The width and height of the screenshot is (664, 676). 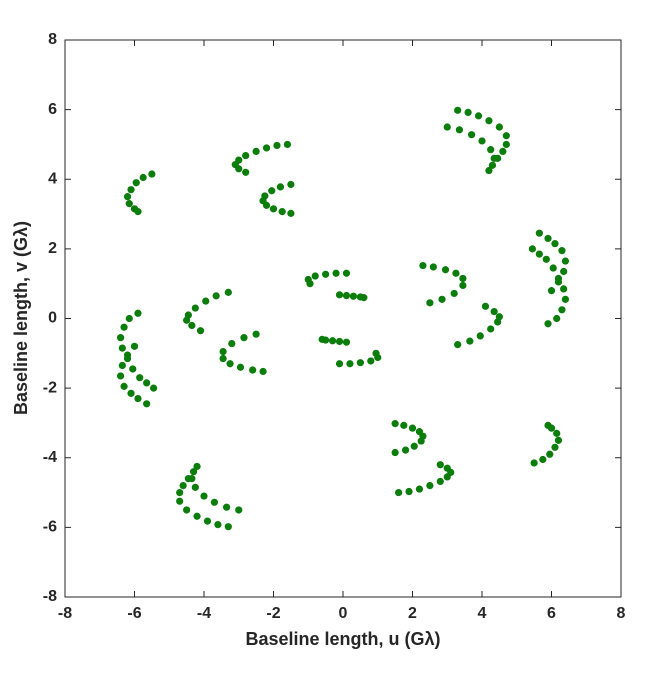 I want to click on y-tick-label: -2, so click(x=50, y=387).